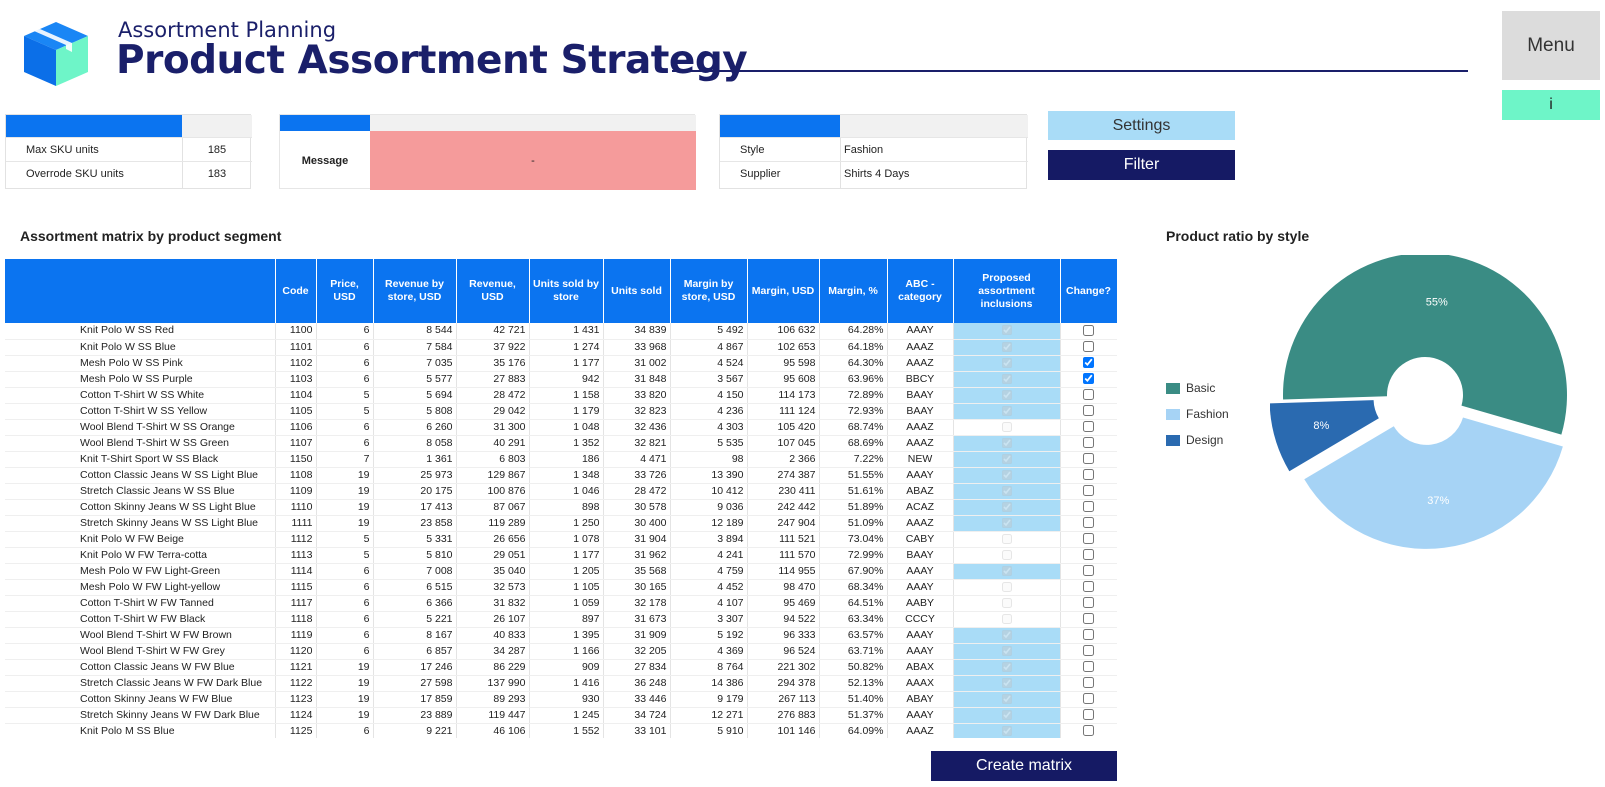  I want to click on cell-margin-pct: 72.99%, so click(853, 555).